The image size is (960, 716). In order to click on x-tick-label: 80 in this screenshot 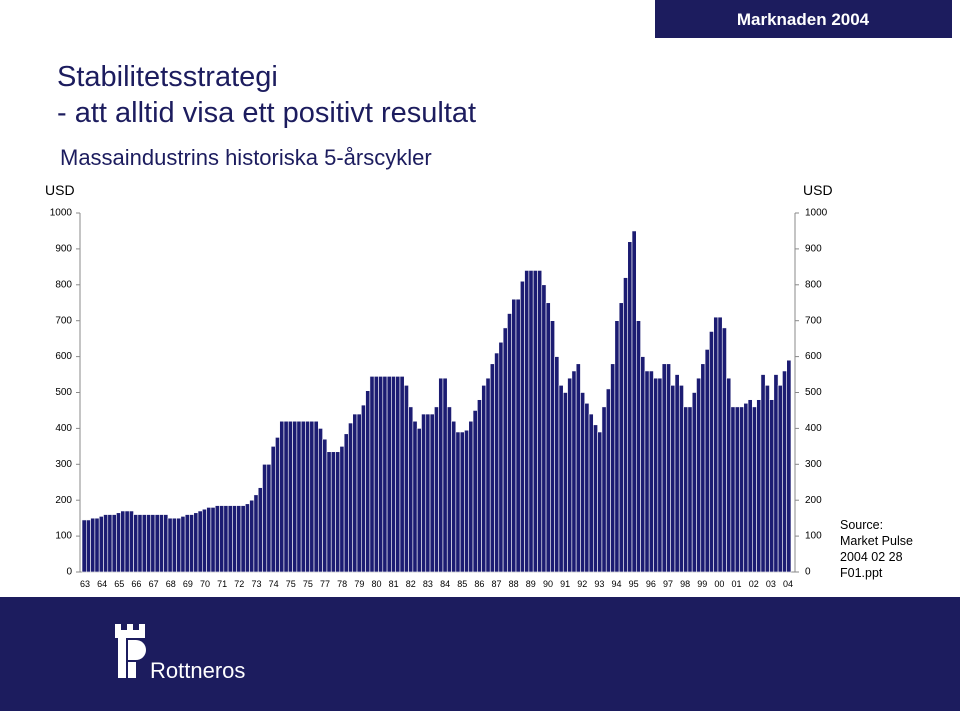, I will do `click(376, 584)`.